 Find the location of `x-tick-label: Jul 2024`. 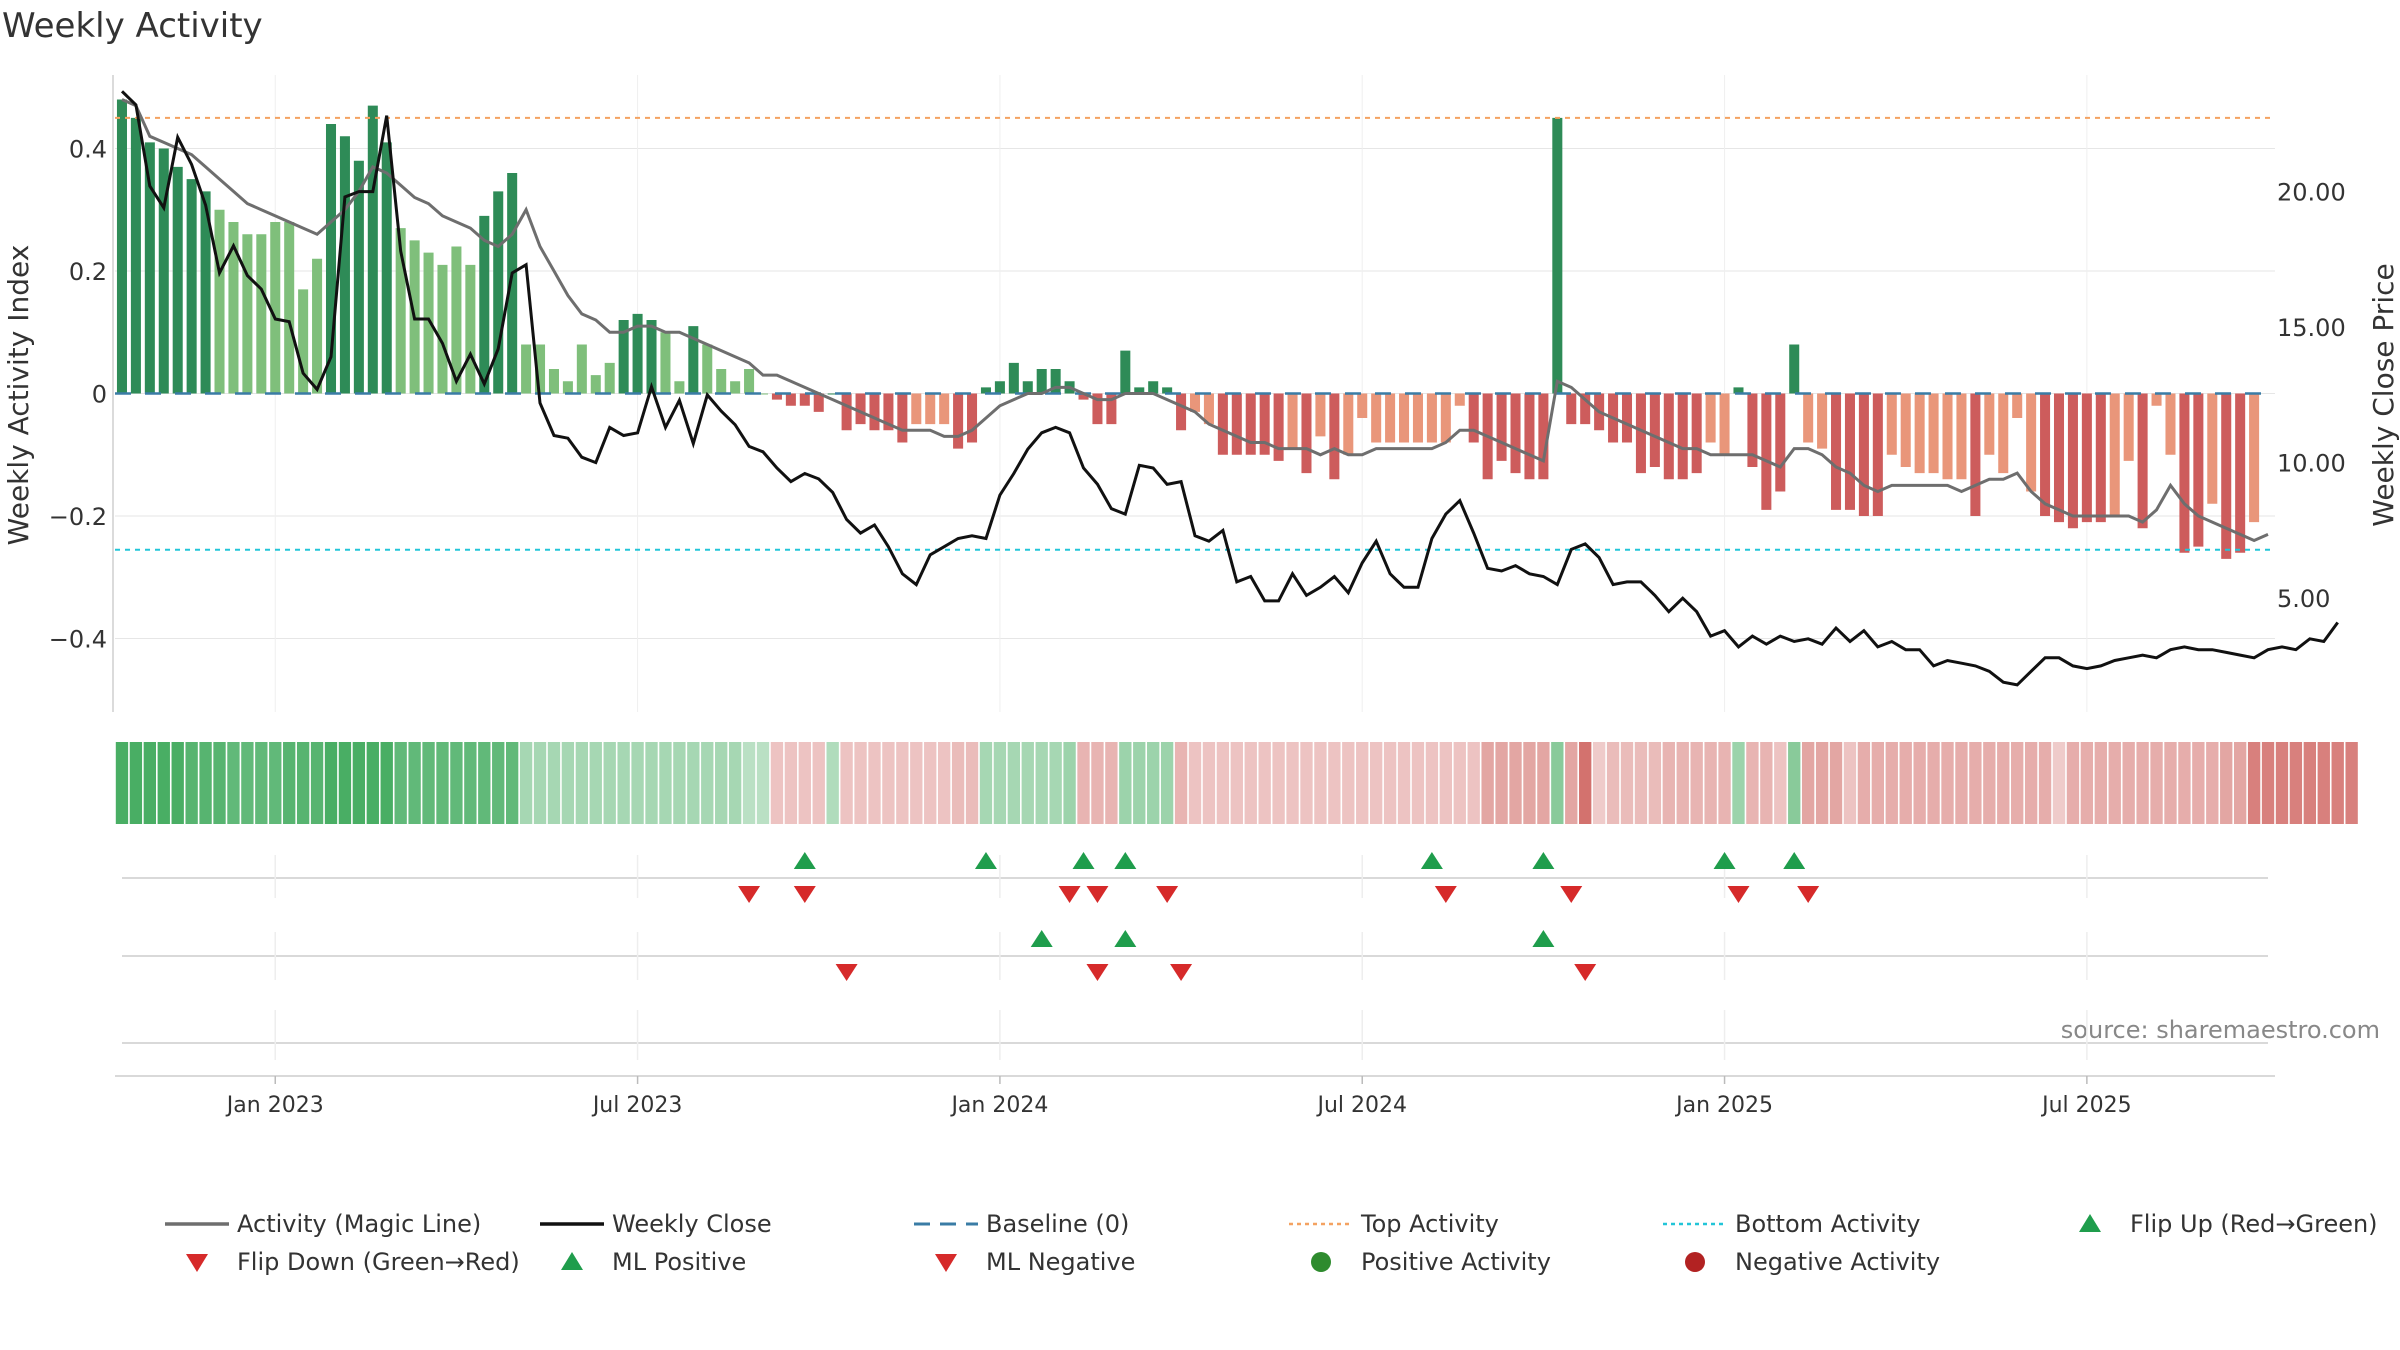

x-tick-label: Jul 2024 is located at coordinates (1361, 1105).